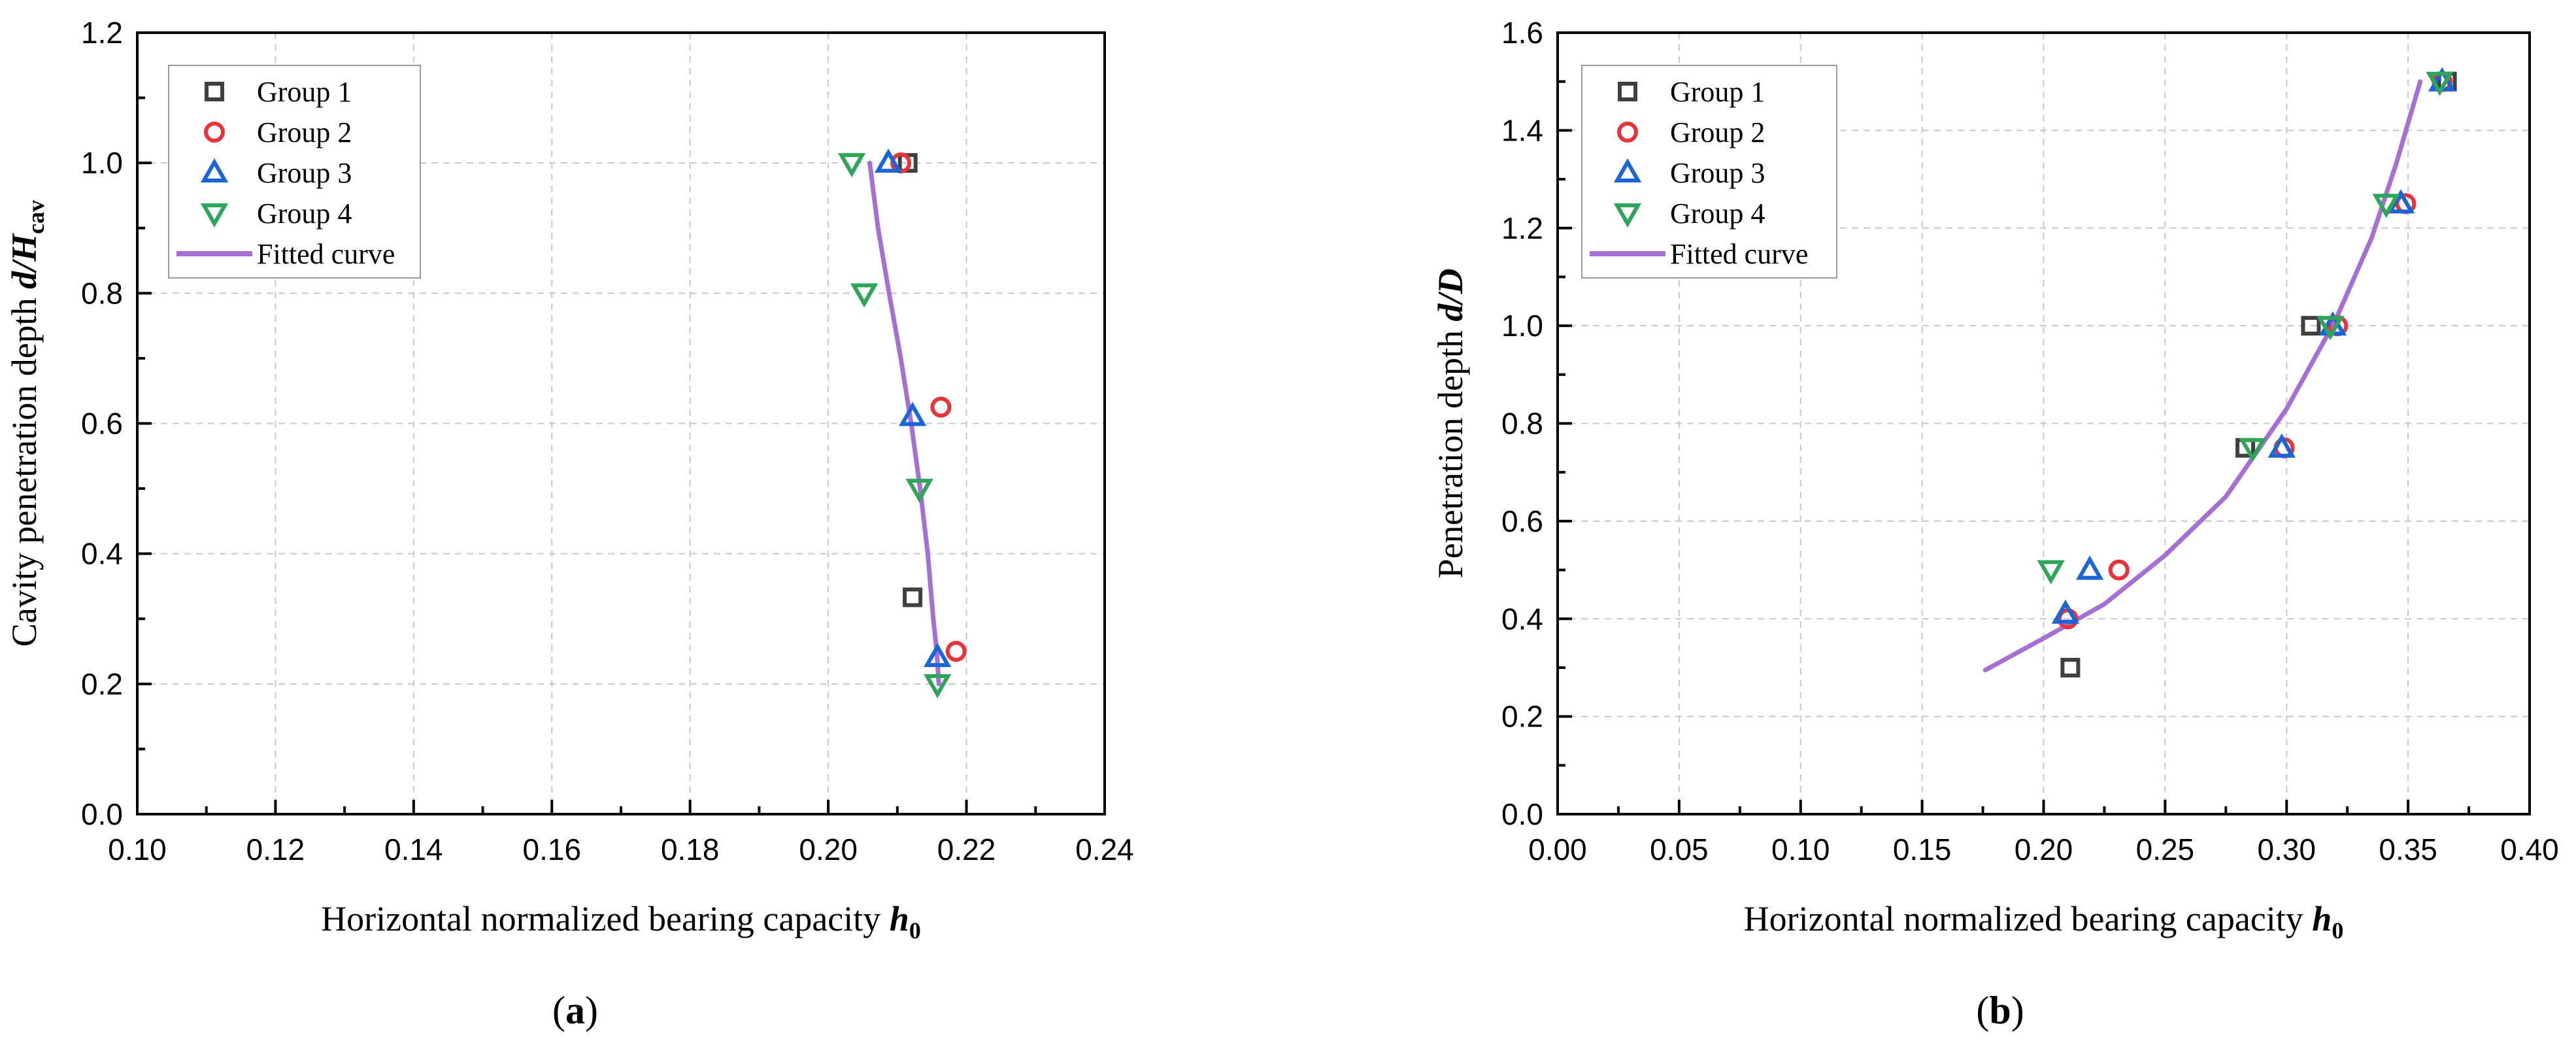  I want to click on x-tick-label: 0.24, so click(1105, 849).